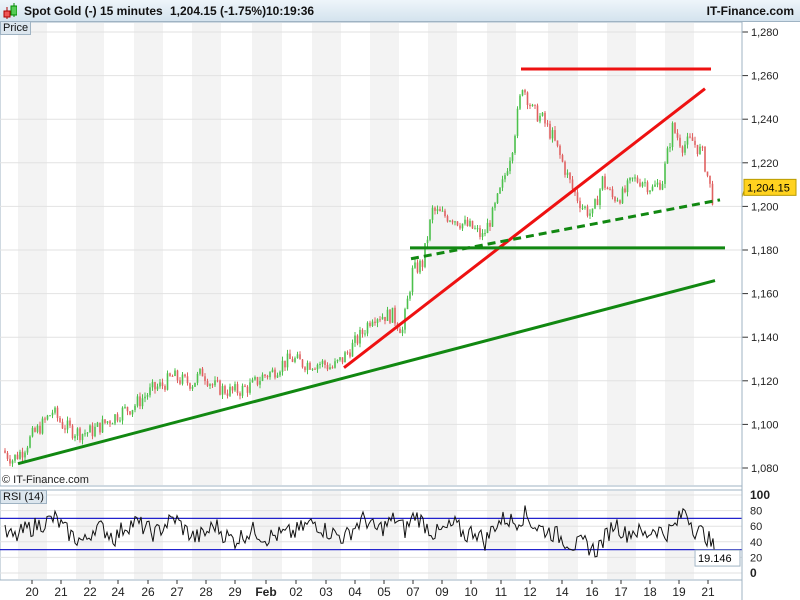  What do you see at coordinates (326, 592) in the screenshot?
I see `x-tick-label: 03` at bounding box center [326, 592].